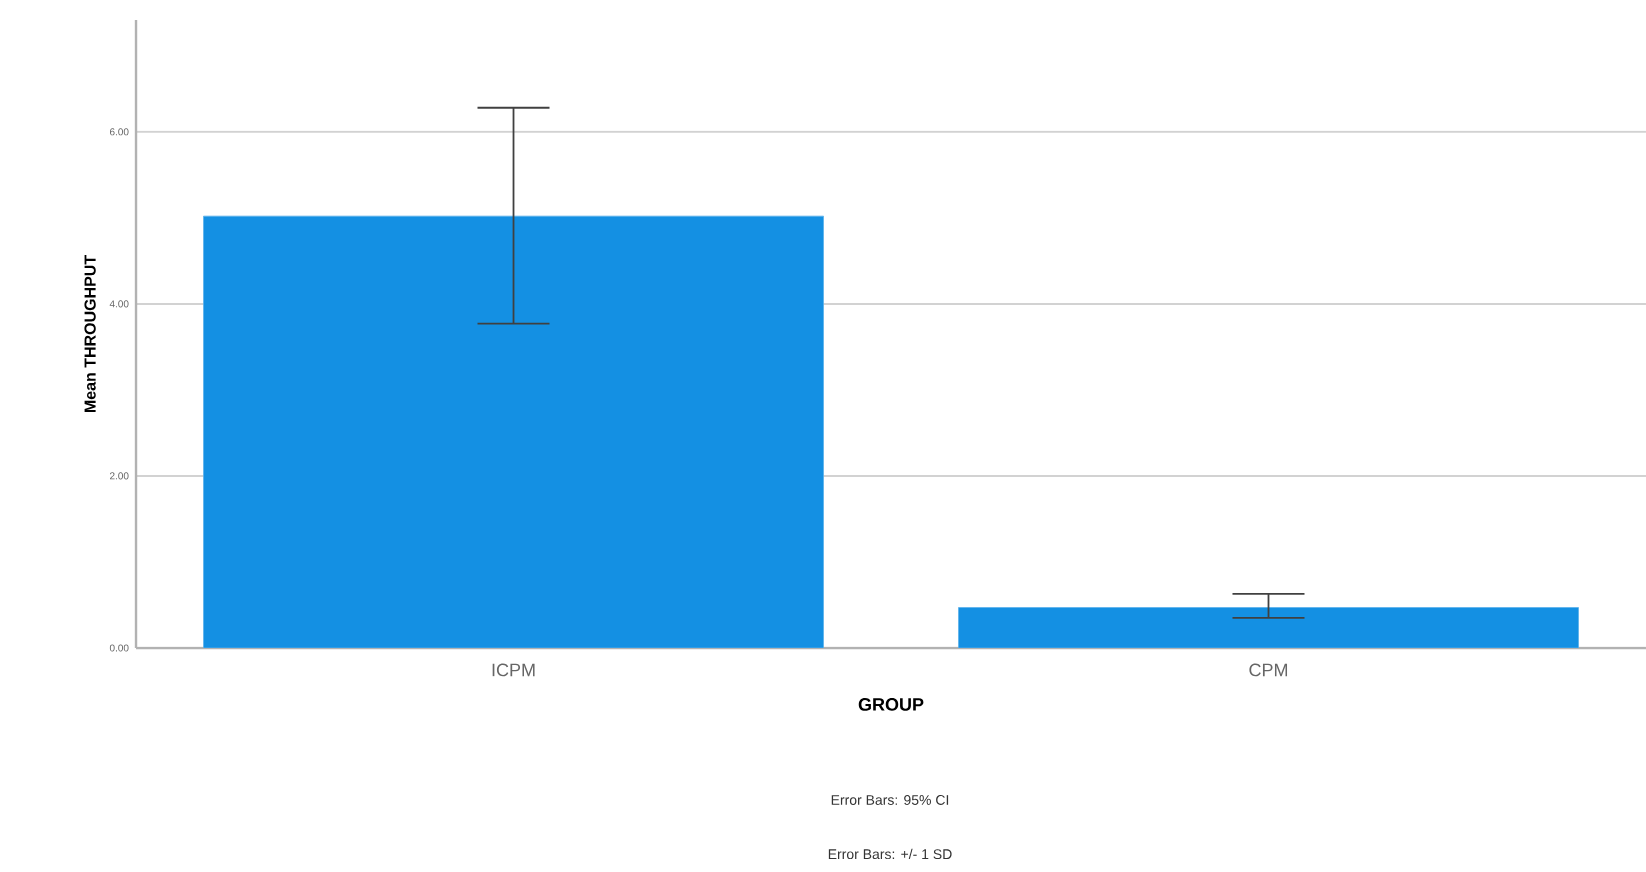 The image size is (1646, 872). I want to click on x-tick-label: CPM, so click(1268, 670).